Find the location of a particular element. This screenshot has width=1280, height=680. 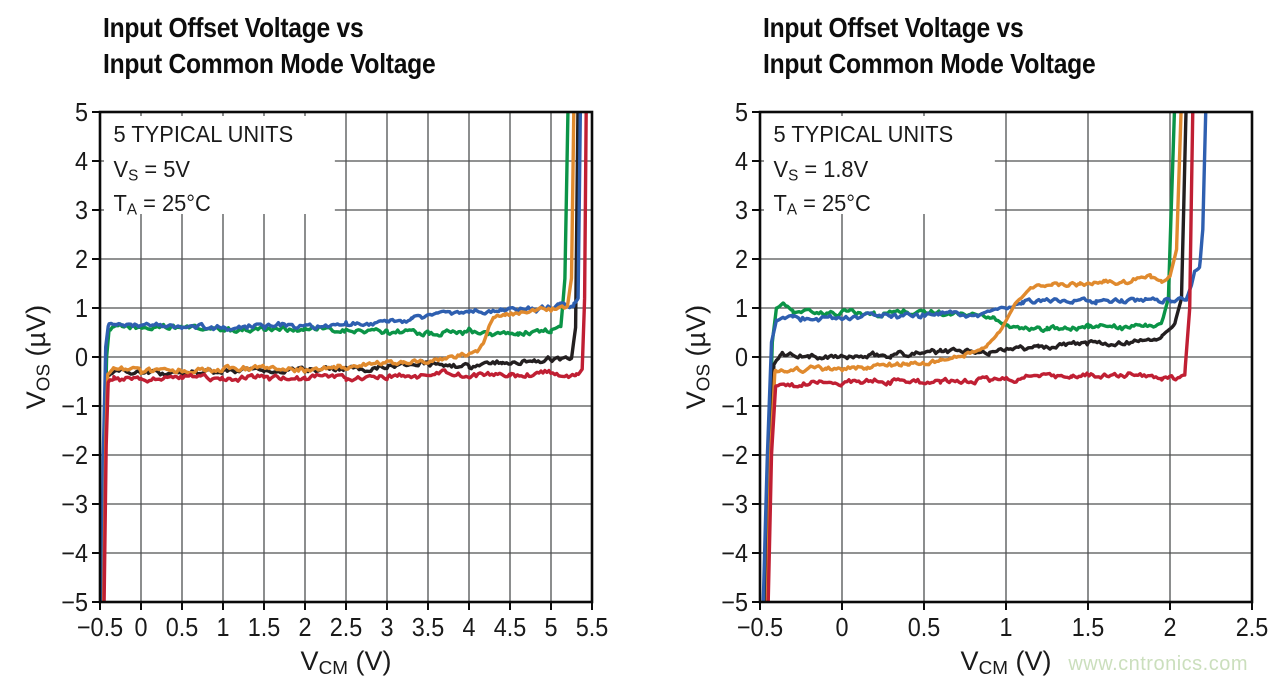

x-tick-label: 3.5 is located at coordinates (428, 627).